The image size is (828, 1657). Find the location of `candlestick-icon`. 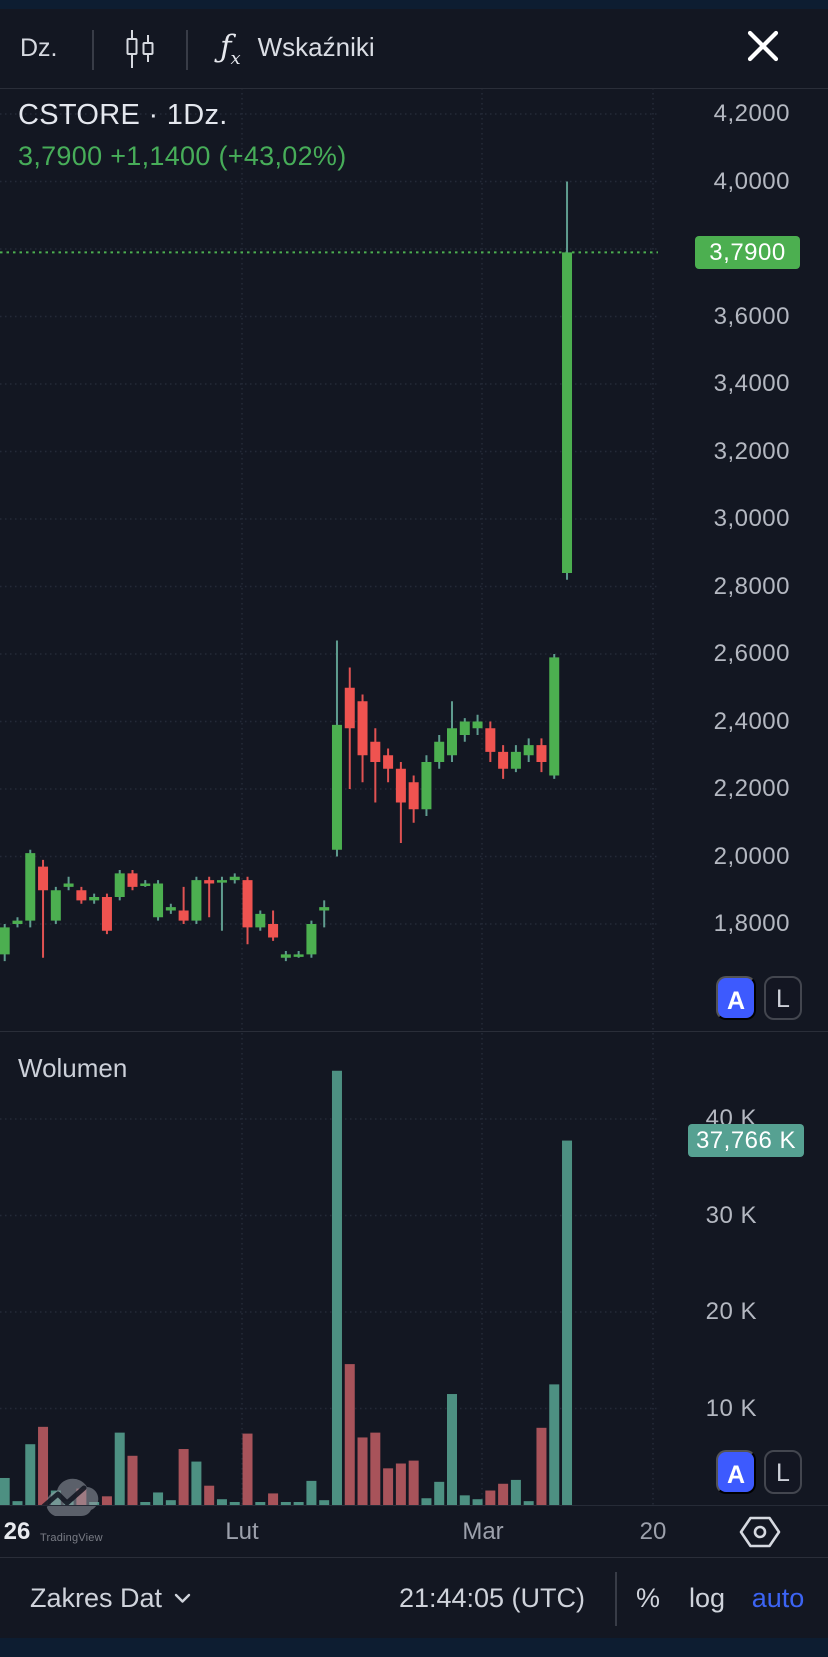

candlestick-icon is located at coordinates (140, 49).